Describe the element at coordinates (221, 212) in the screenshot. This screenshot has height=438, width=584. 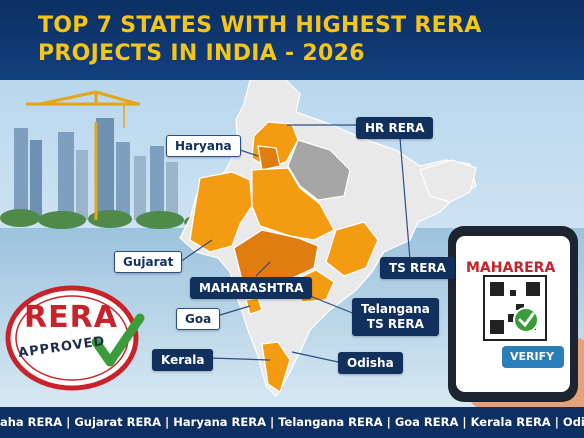
I see `state-gujarat` at that location.